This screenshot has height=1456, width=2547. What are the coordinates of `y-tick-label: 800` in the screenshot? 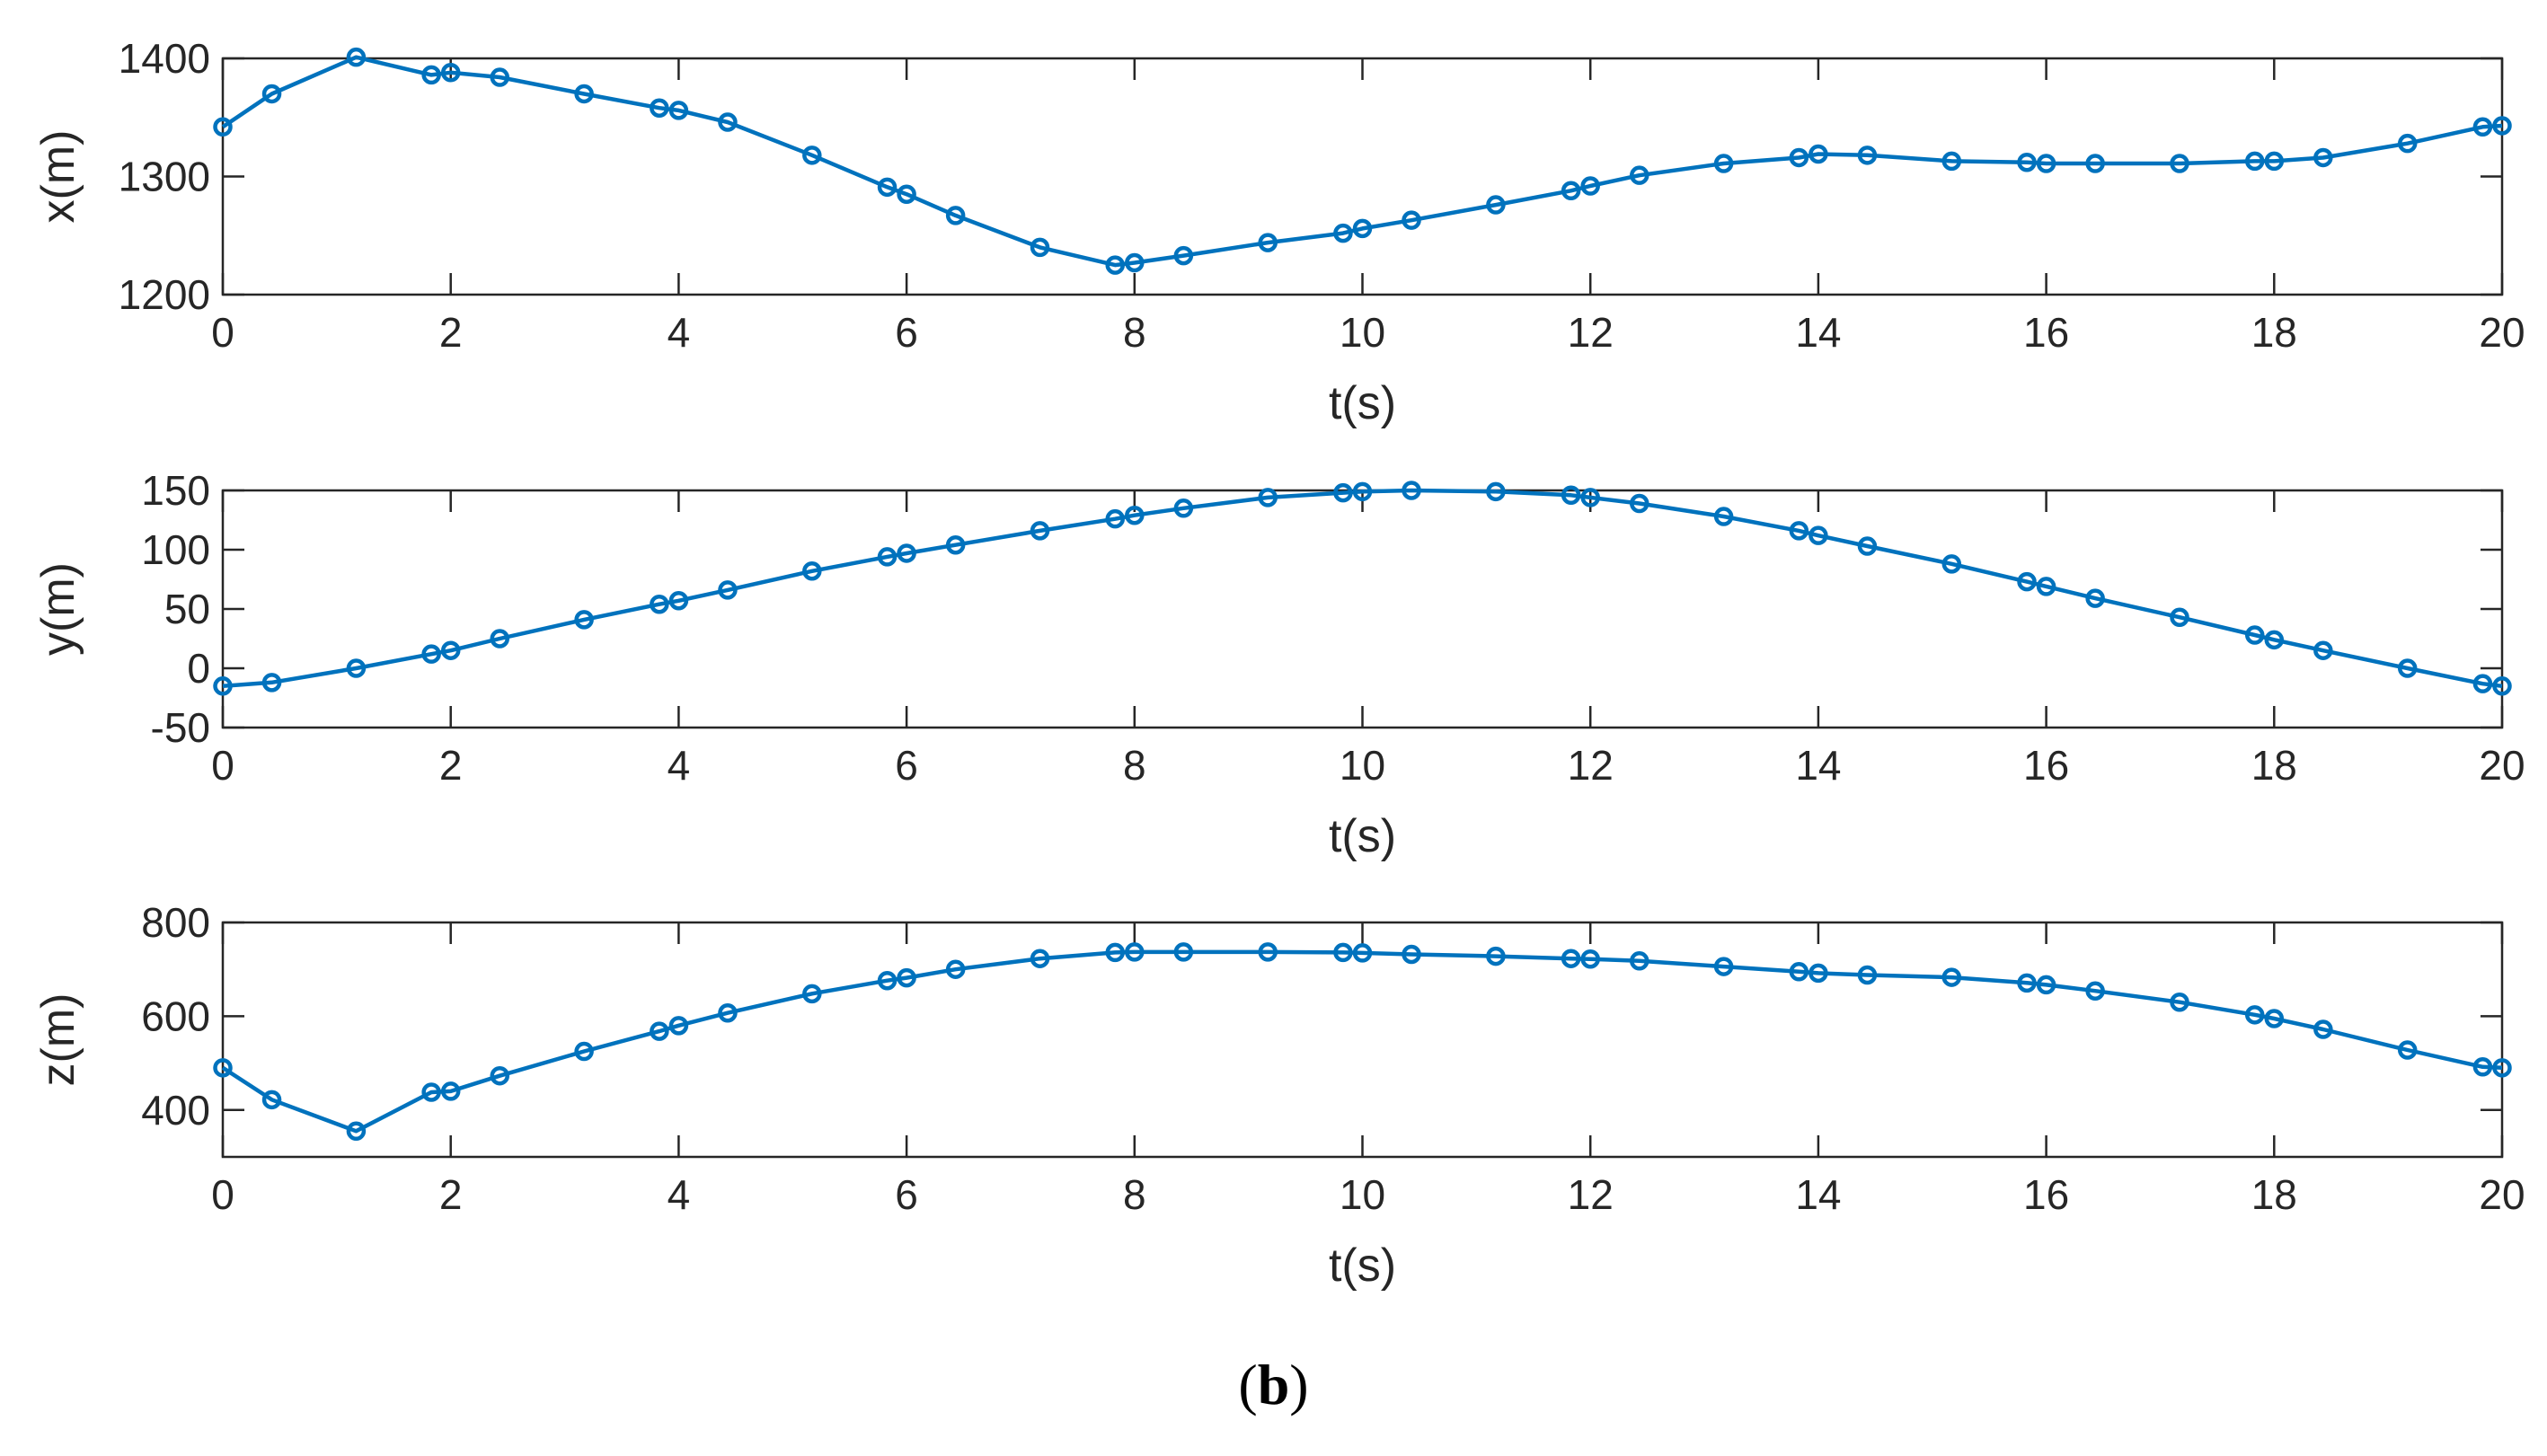 It's located at (175, 923).